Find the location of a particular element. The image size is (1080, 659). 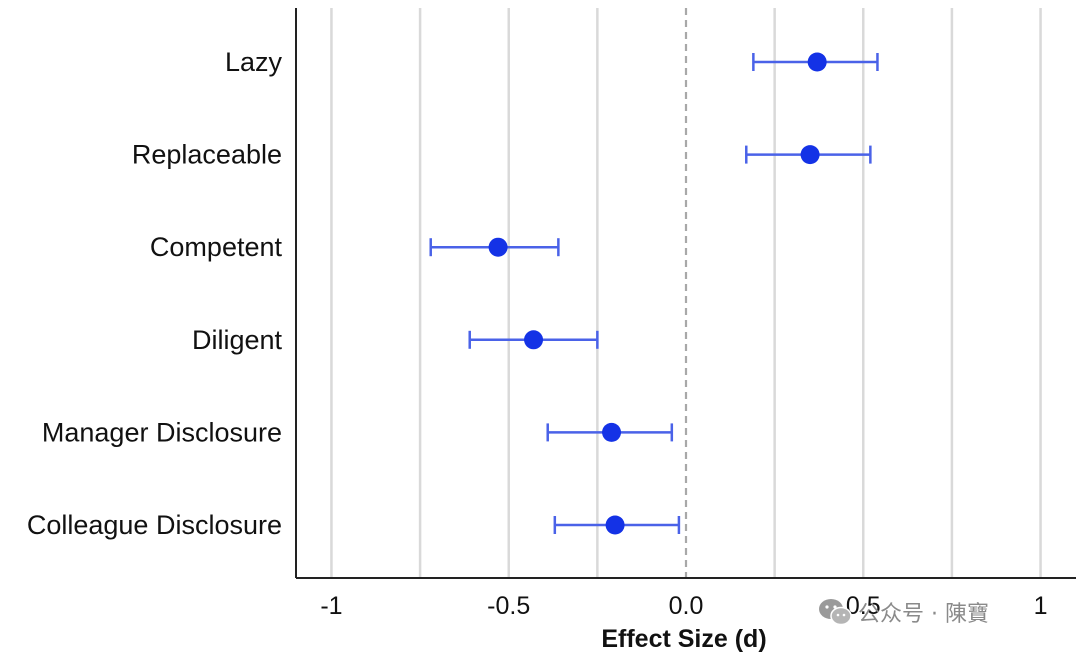

category-label: Colleague Disclosure is located at coordinates (154, 525).